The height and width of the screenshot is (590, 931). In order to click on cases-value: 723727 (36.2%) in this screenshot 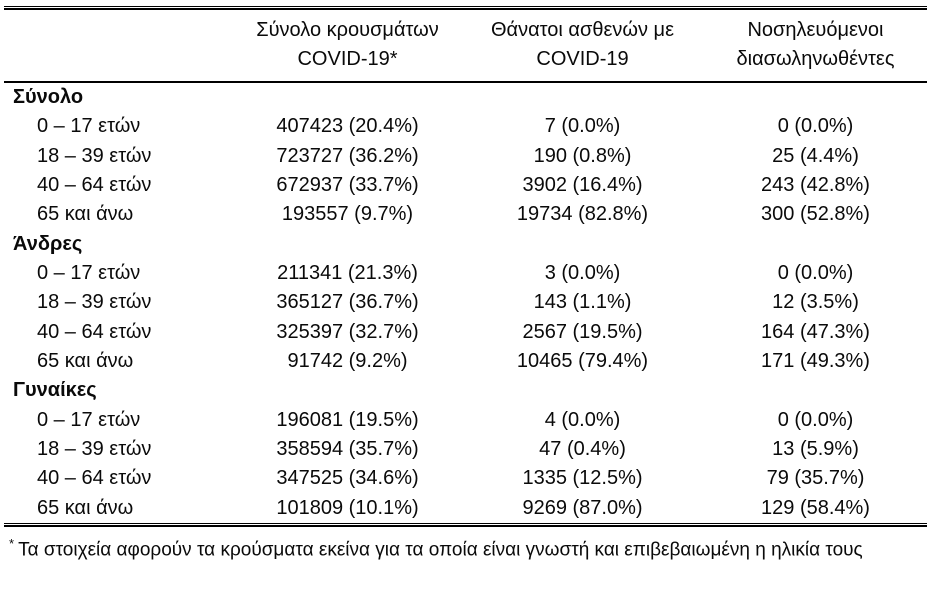, I will do `click(347, 155)`.